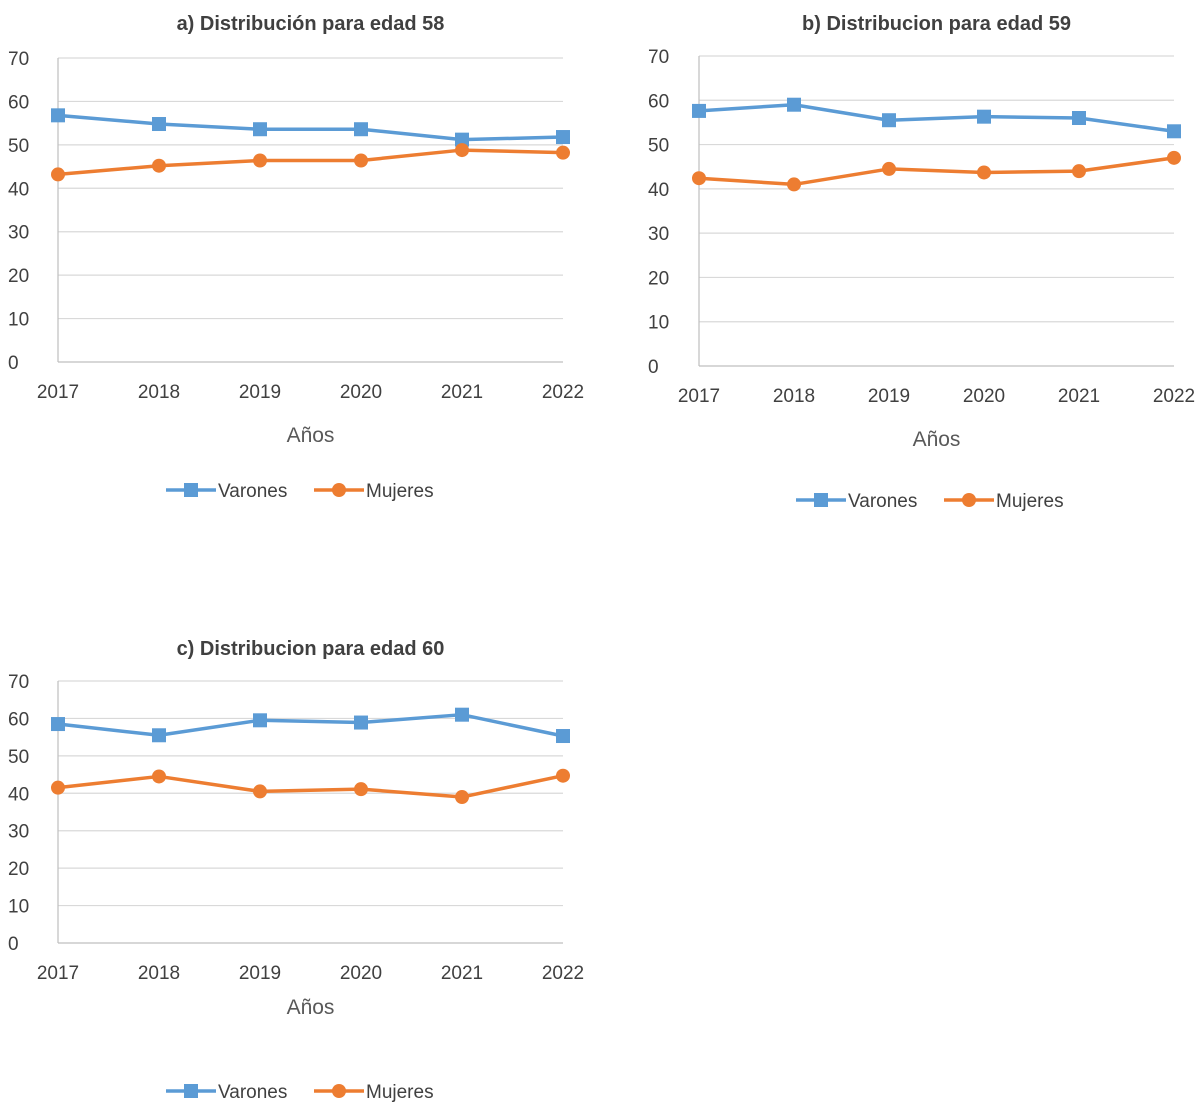 Image resolution: width=1198 pixels, height=1116 pixels. I want to click on chart-title: a) Distribución para edad 58, so click(311, 24).